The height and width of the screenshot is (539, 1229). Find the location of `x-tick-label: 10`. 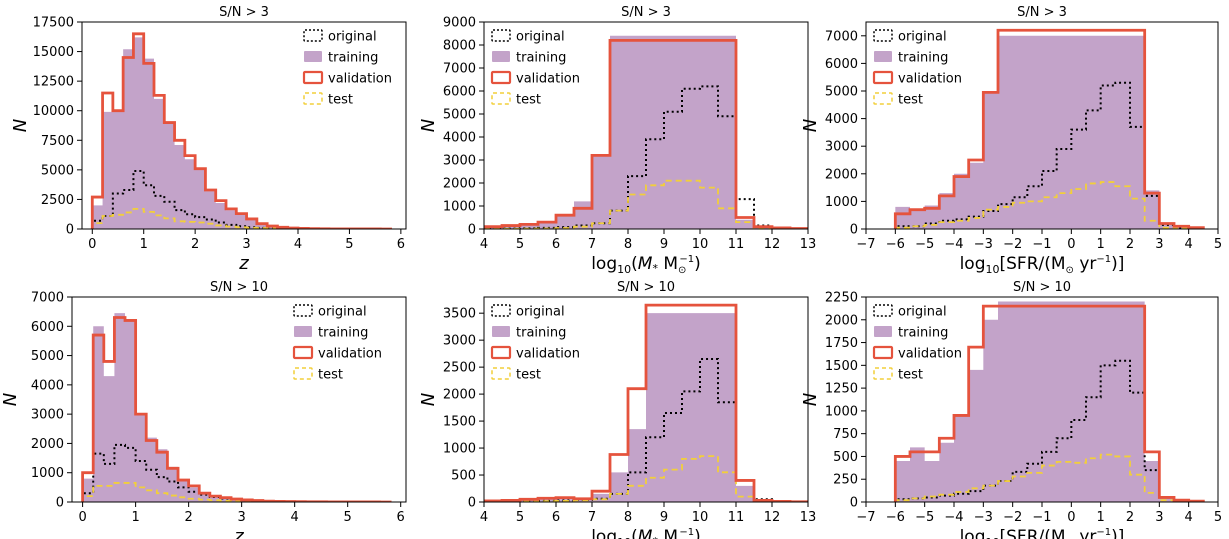

x-tick-label: 10 is located at coordinates (700, 244).